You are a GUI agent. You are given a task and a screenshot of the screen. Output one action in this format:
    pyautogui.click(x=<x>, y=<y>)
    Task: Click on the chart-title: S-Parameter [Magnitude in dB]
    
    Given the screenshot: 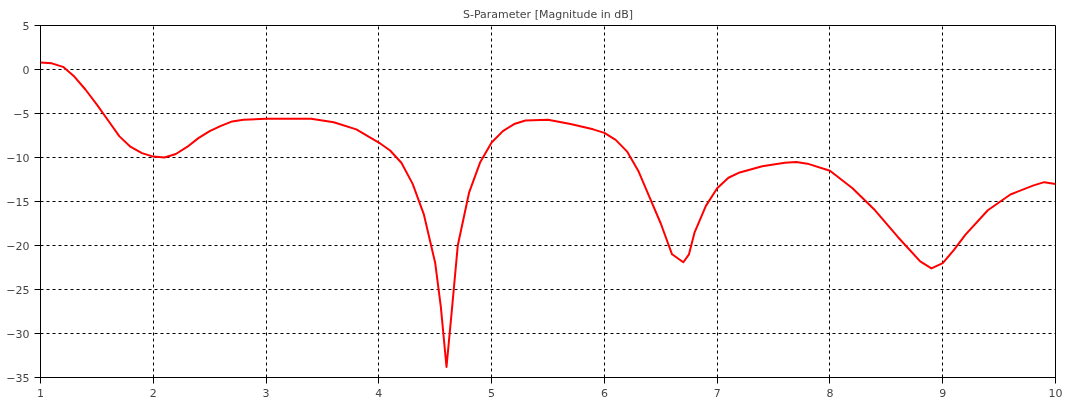 What is the action you would take?
    pyautogui.click(x=548, y=14)
    